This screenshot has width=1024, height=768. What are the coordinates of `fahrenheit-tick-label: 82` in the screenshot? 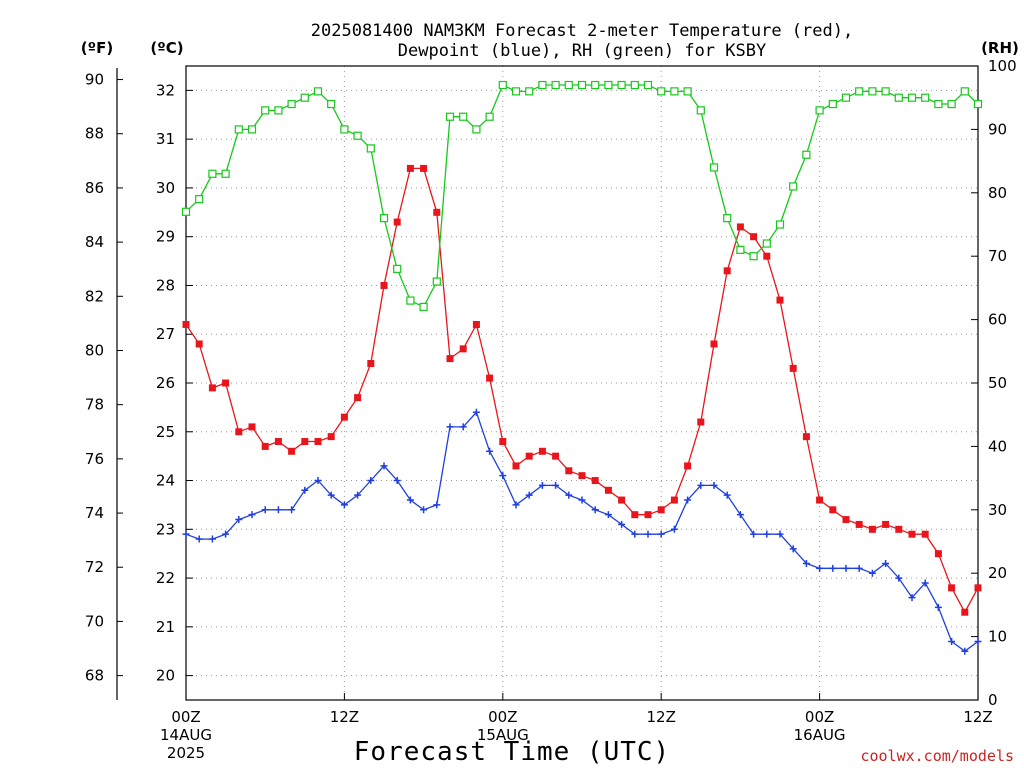 It's located at (94, 296).